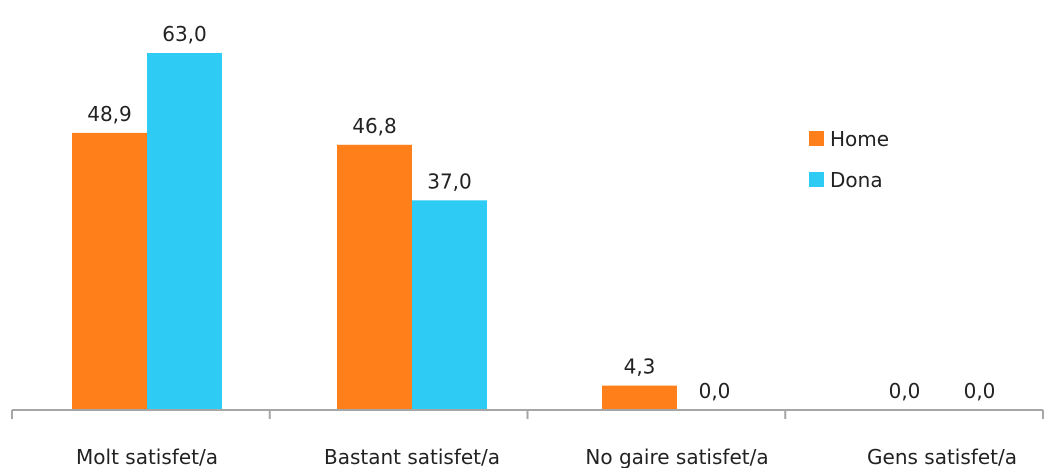 The image size is (1055, 468). What do you see at coordinates (856, 180) in the screenshot?
I see `legend-label-dona: Dona` at bounding box center [856, 180].